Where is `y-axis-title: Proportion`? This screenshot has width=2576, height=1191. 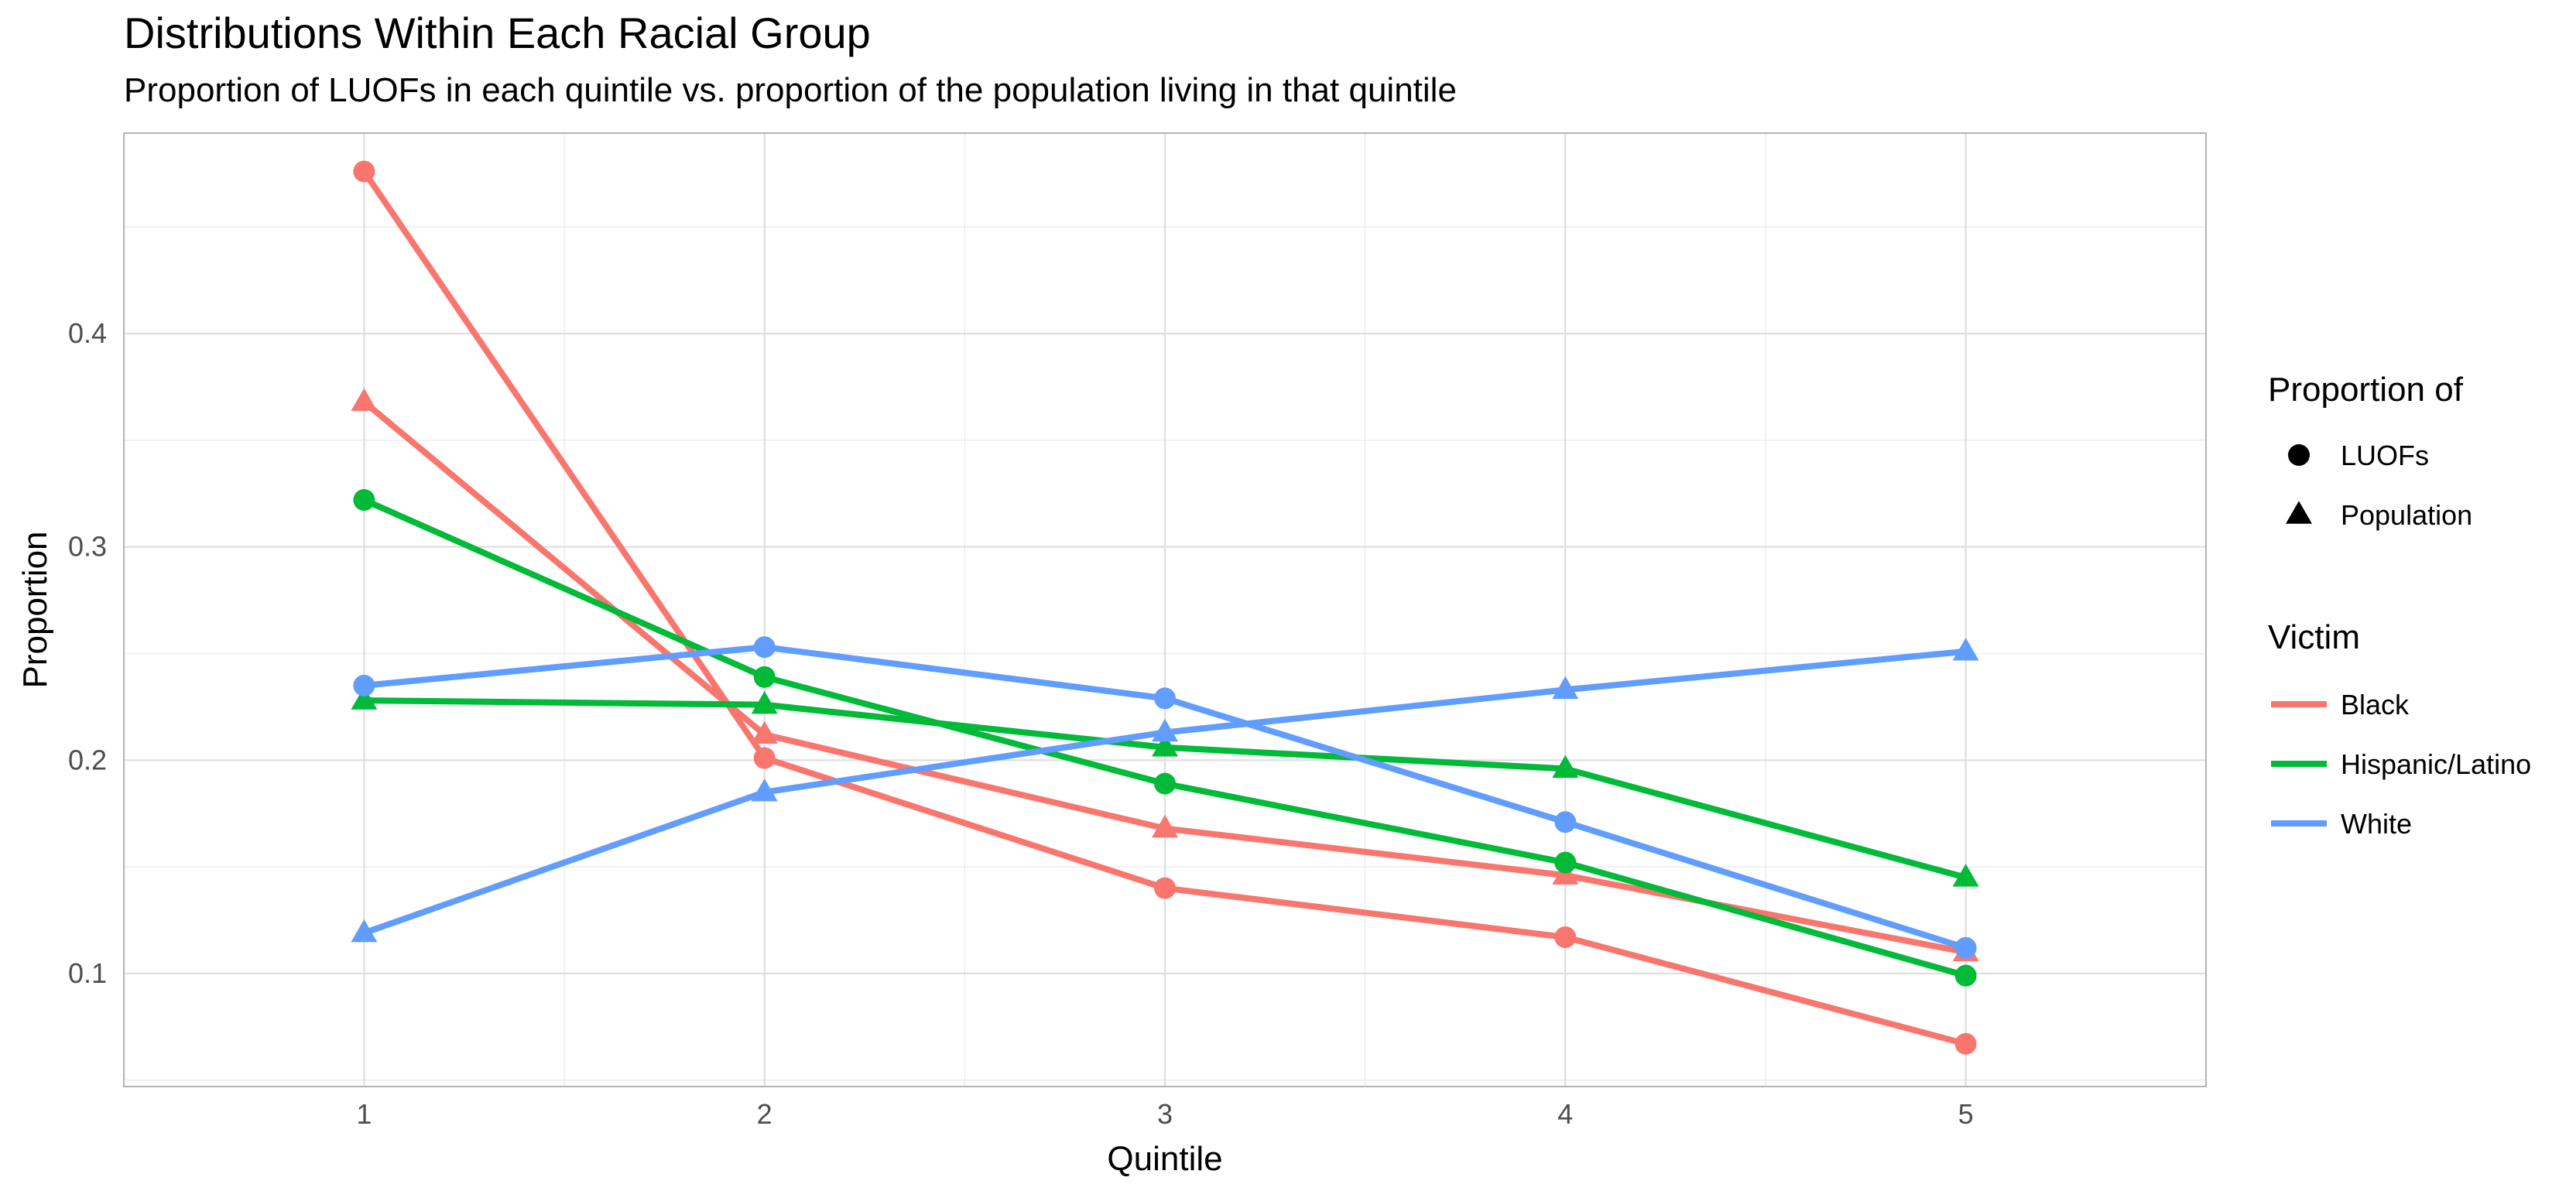 y-axis-title: Proportion is located at coordinates (35, 609).